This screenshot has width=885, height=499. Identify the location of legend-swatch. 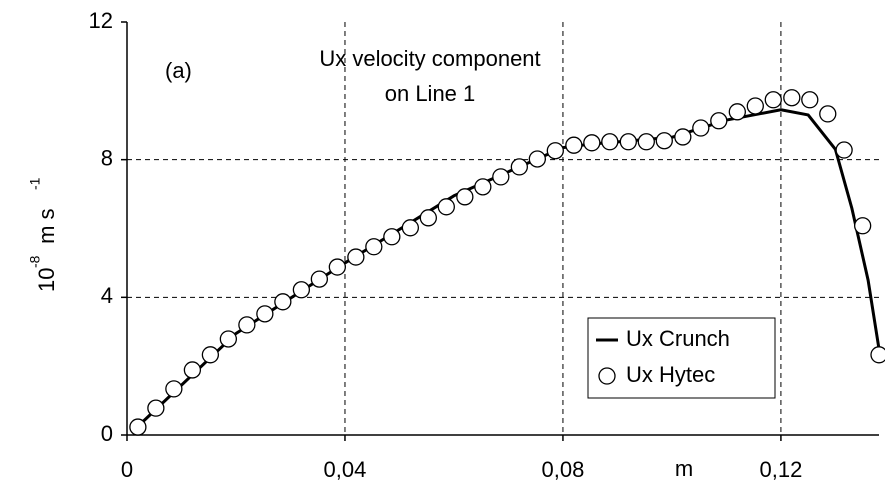
(607, 376).